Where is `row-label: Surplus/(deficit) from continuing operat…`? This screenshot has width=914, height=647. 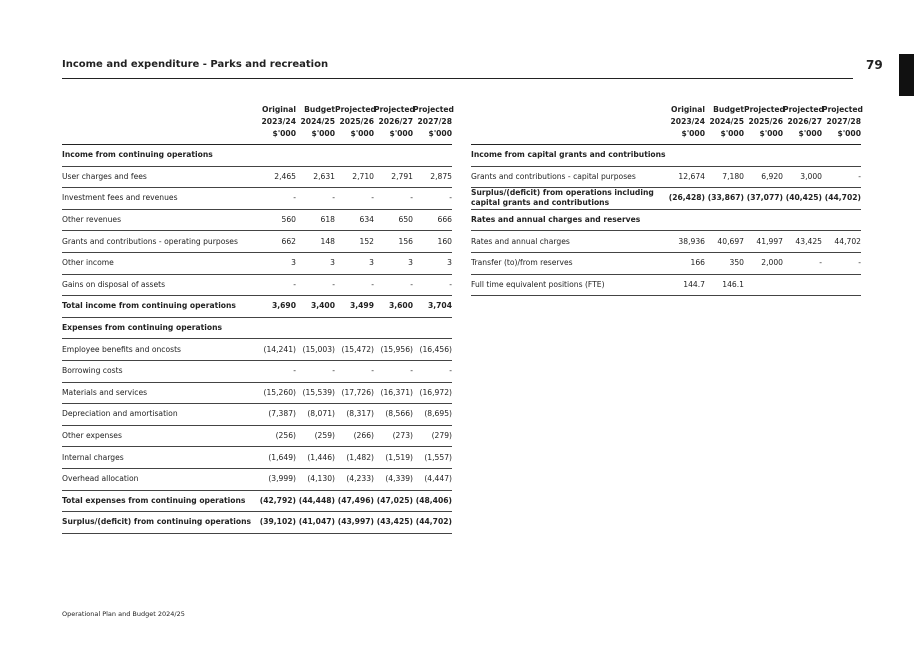
row-label: Surplus/(deficit) from continuing operat… is located at coordinates (159, 522).